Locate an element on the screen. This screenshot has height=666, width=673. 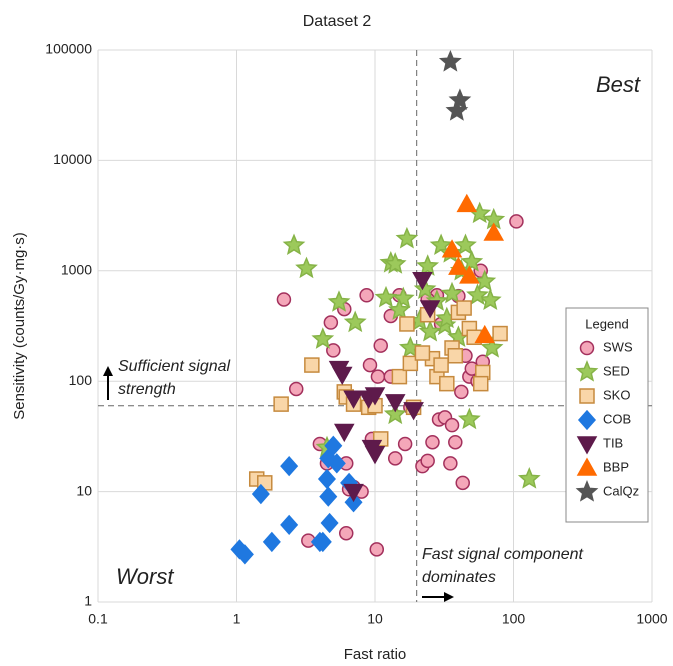
legend-title: Legend is located at coordinates (606, 323).